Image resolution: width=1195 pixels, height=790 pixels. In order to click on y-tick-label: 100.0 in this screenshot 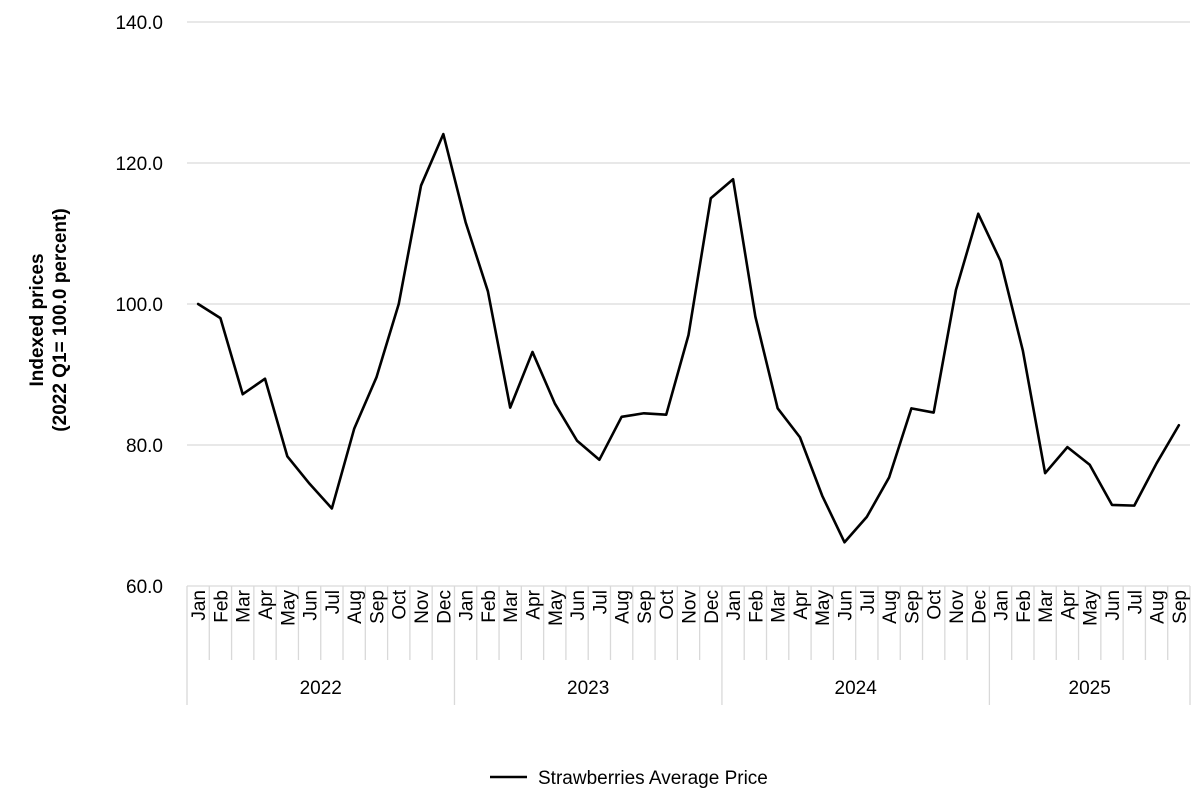, I will do `click(139, 305)`.